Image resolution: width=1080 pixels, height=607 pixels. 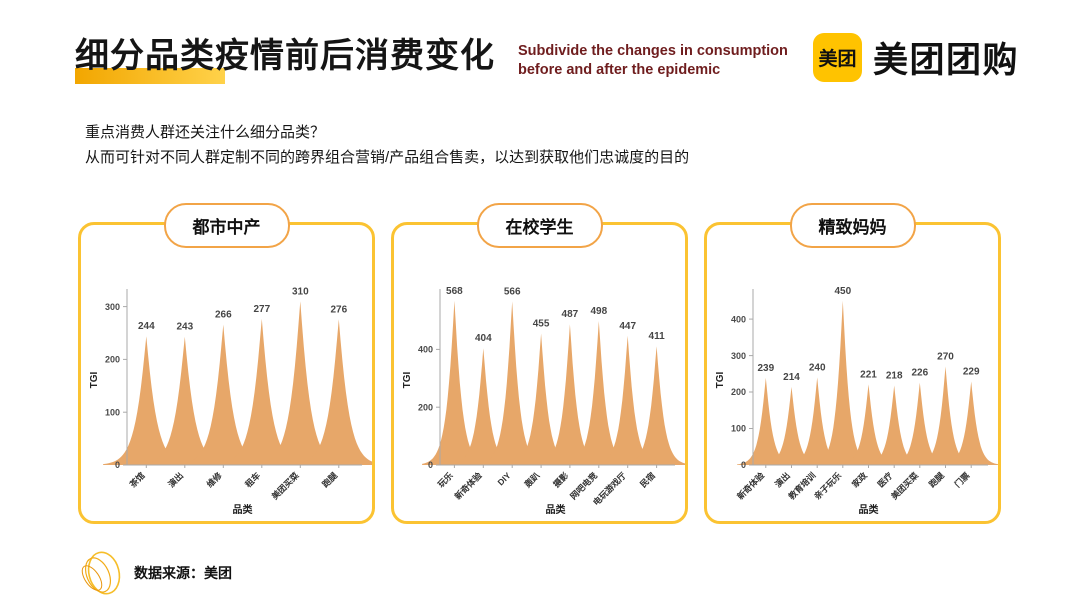 What do you see at coordinates (868, 374) in the screenshot?
I see `svg-text: 221` at bounding box center [868, 374].